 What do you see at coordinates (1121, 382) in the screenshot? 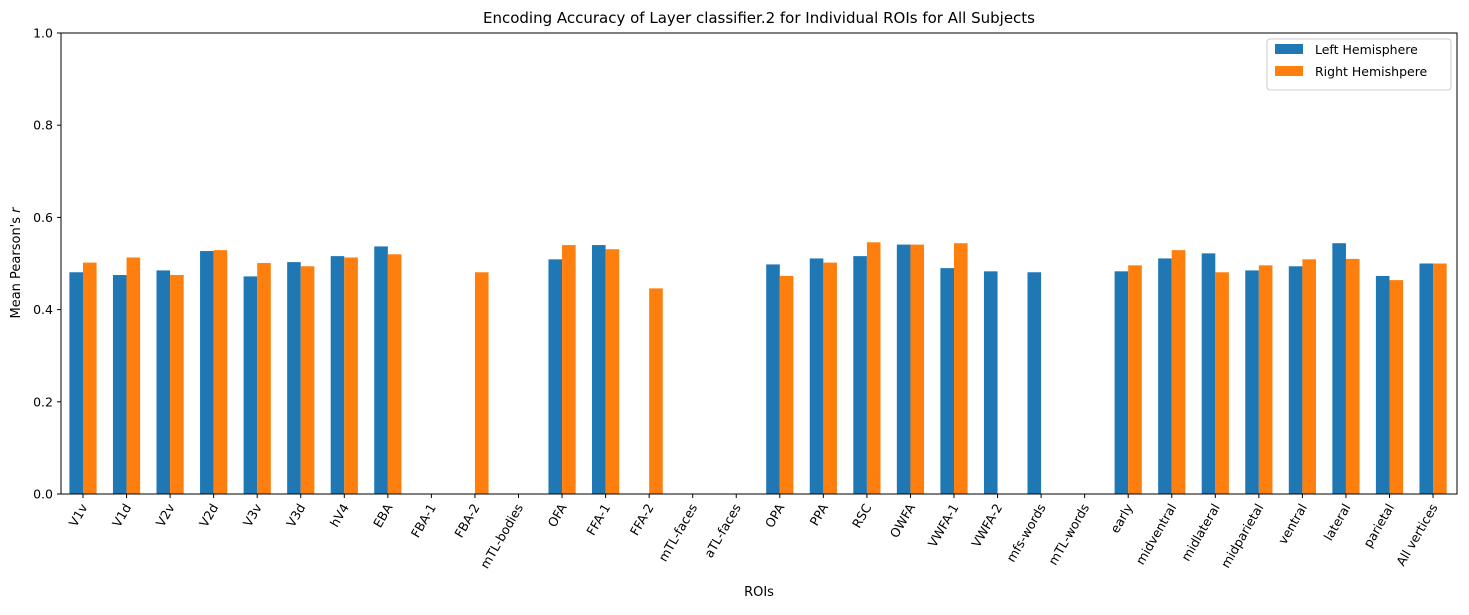
I see `bar-left-early` at bounding box center [1121, 382].